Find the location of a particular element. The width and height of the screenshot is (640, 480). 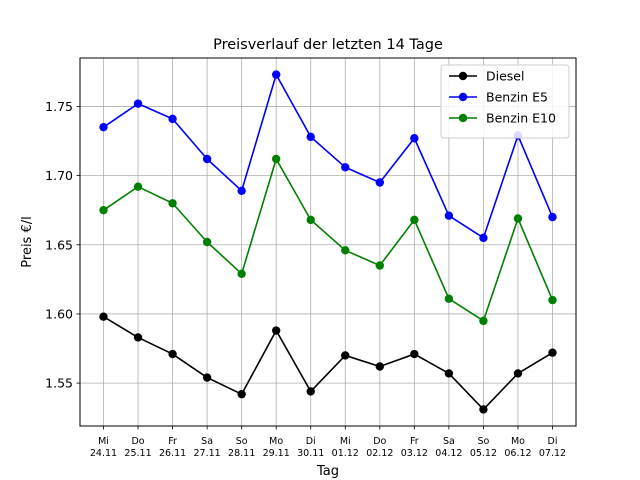

y-tick-label: 1.70 is located at coordinates (59, 175).